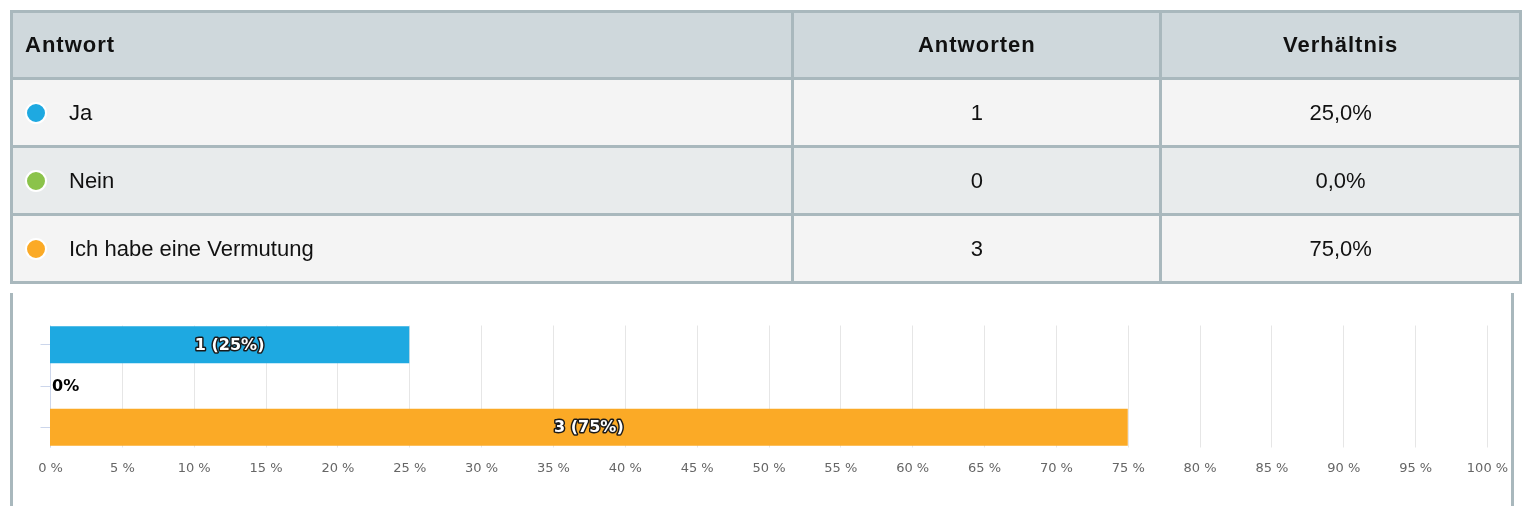  I want to click on x-tick-label: 45 %, so click(697, 467).